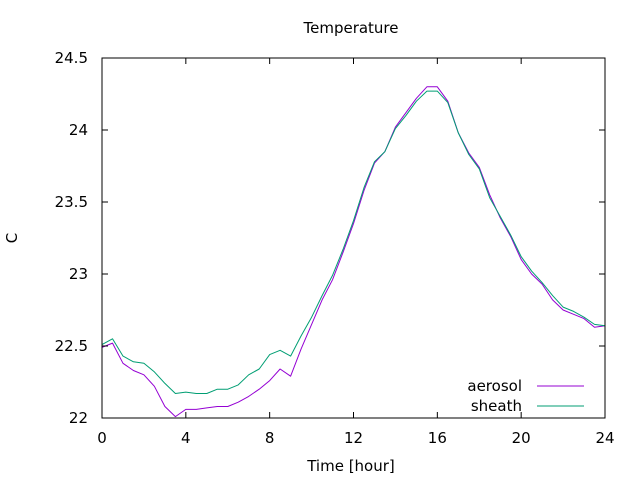  I want to click on y-tick-label: 22, so click(78, 418).